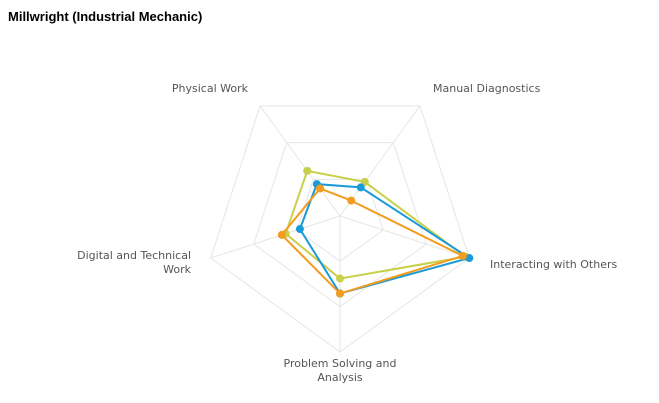 The image size is (659, 403). Describe the element at coordinates (553, 264) in the screenshot. I see `axis-label: Interacting with Others` at that location.